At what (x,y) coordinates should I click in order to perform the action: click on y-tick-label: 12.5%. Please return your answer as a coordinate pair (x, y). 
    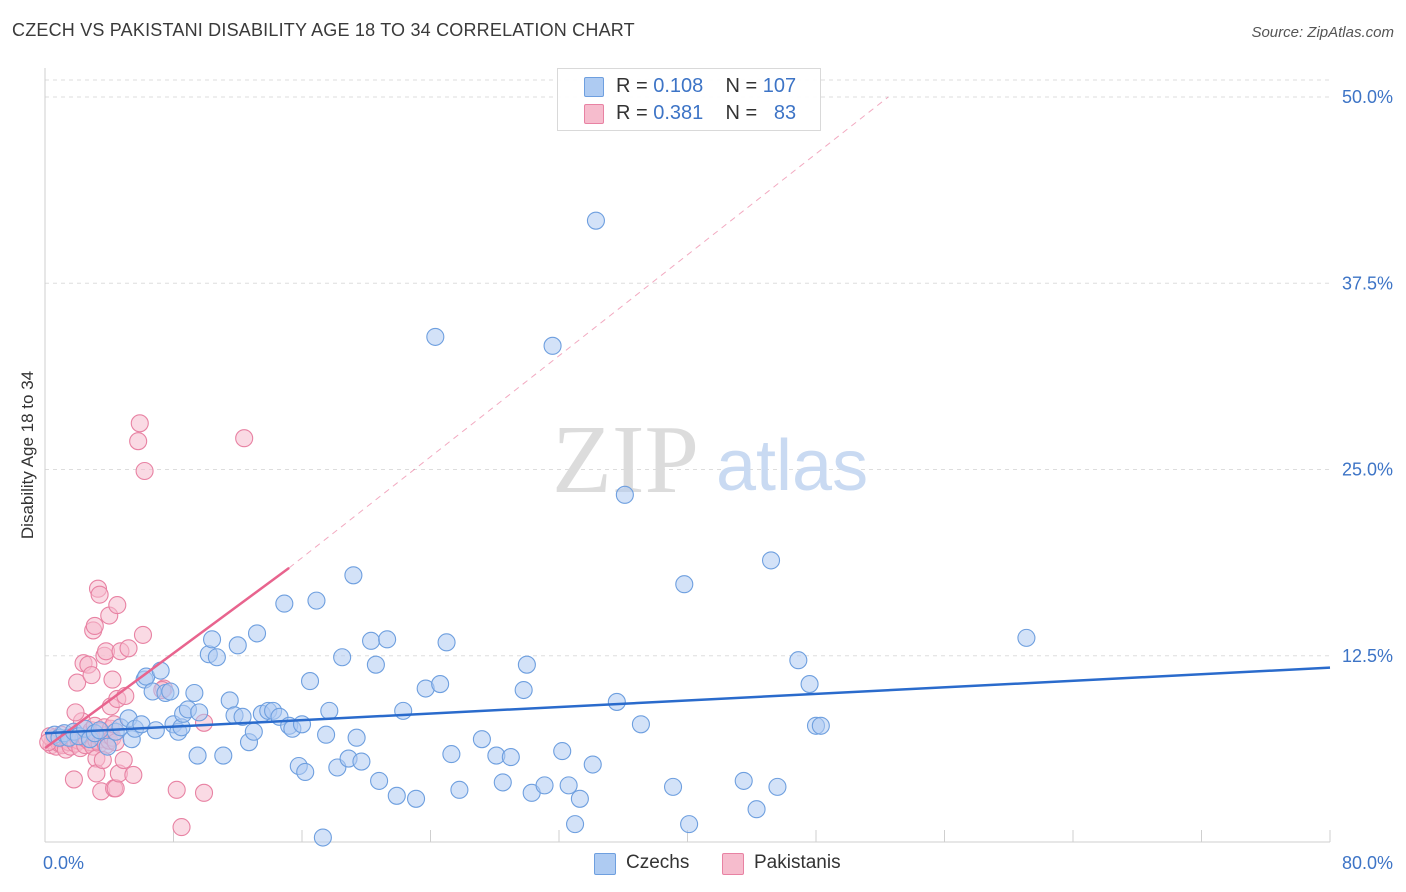
    Looking at the image, I should click on (1367, 656).